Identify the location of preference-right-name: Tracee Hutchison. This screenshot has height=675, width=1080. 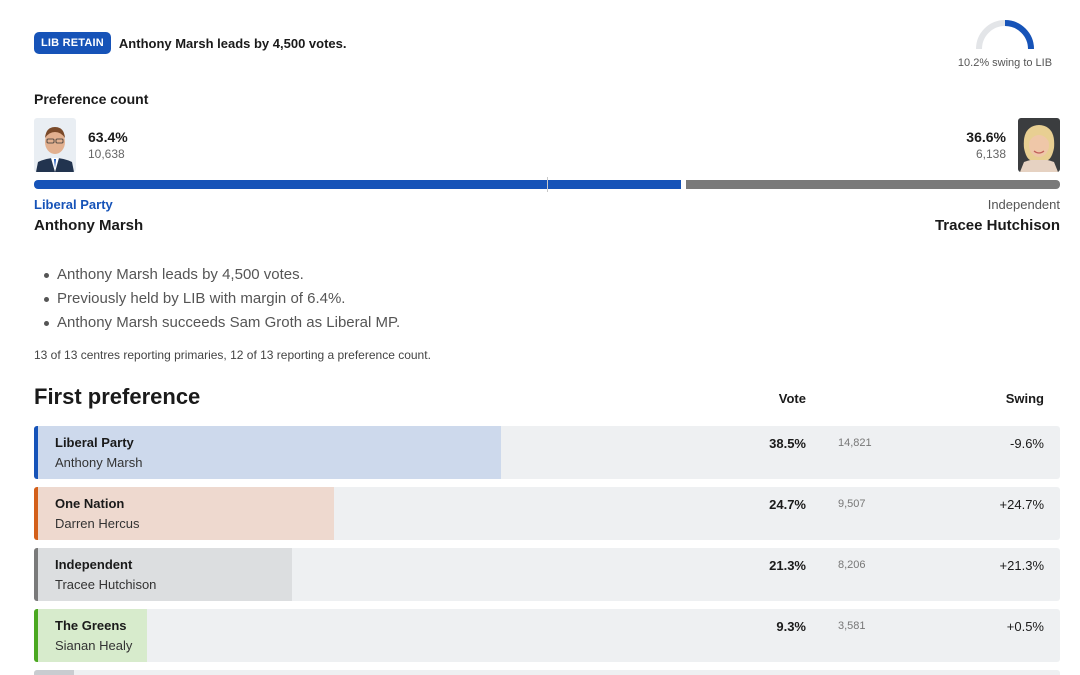
(997, 225).